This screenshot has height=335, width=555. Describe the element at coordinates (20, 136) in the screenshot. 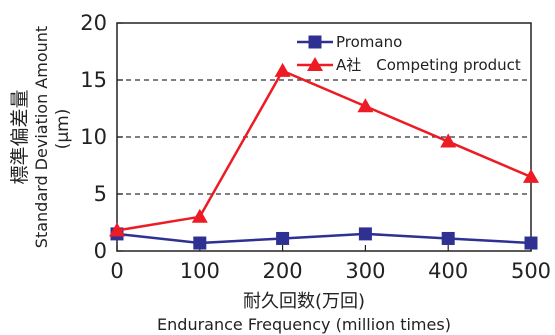

I see `y-axis-title: 標準偏差量` at that location.